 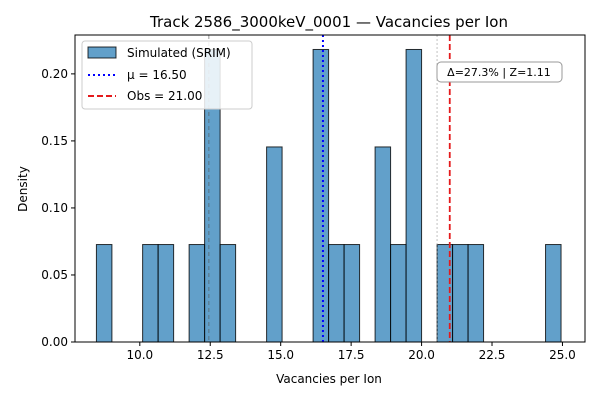 I want to click on legend: Simulated (SRIM) μ = 16.50 Obs = 21.00, so click(x=167, y=75).